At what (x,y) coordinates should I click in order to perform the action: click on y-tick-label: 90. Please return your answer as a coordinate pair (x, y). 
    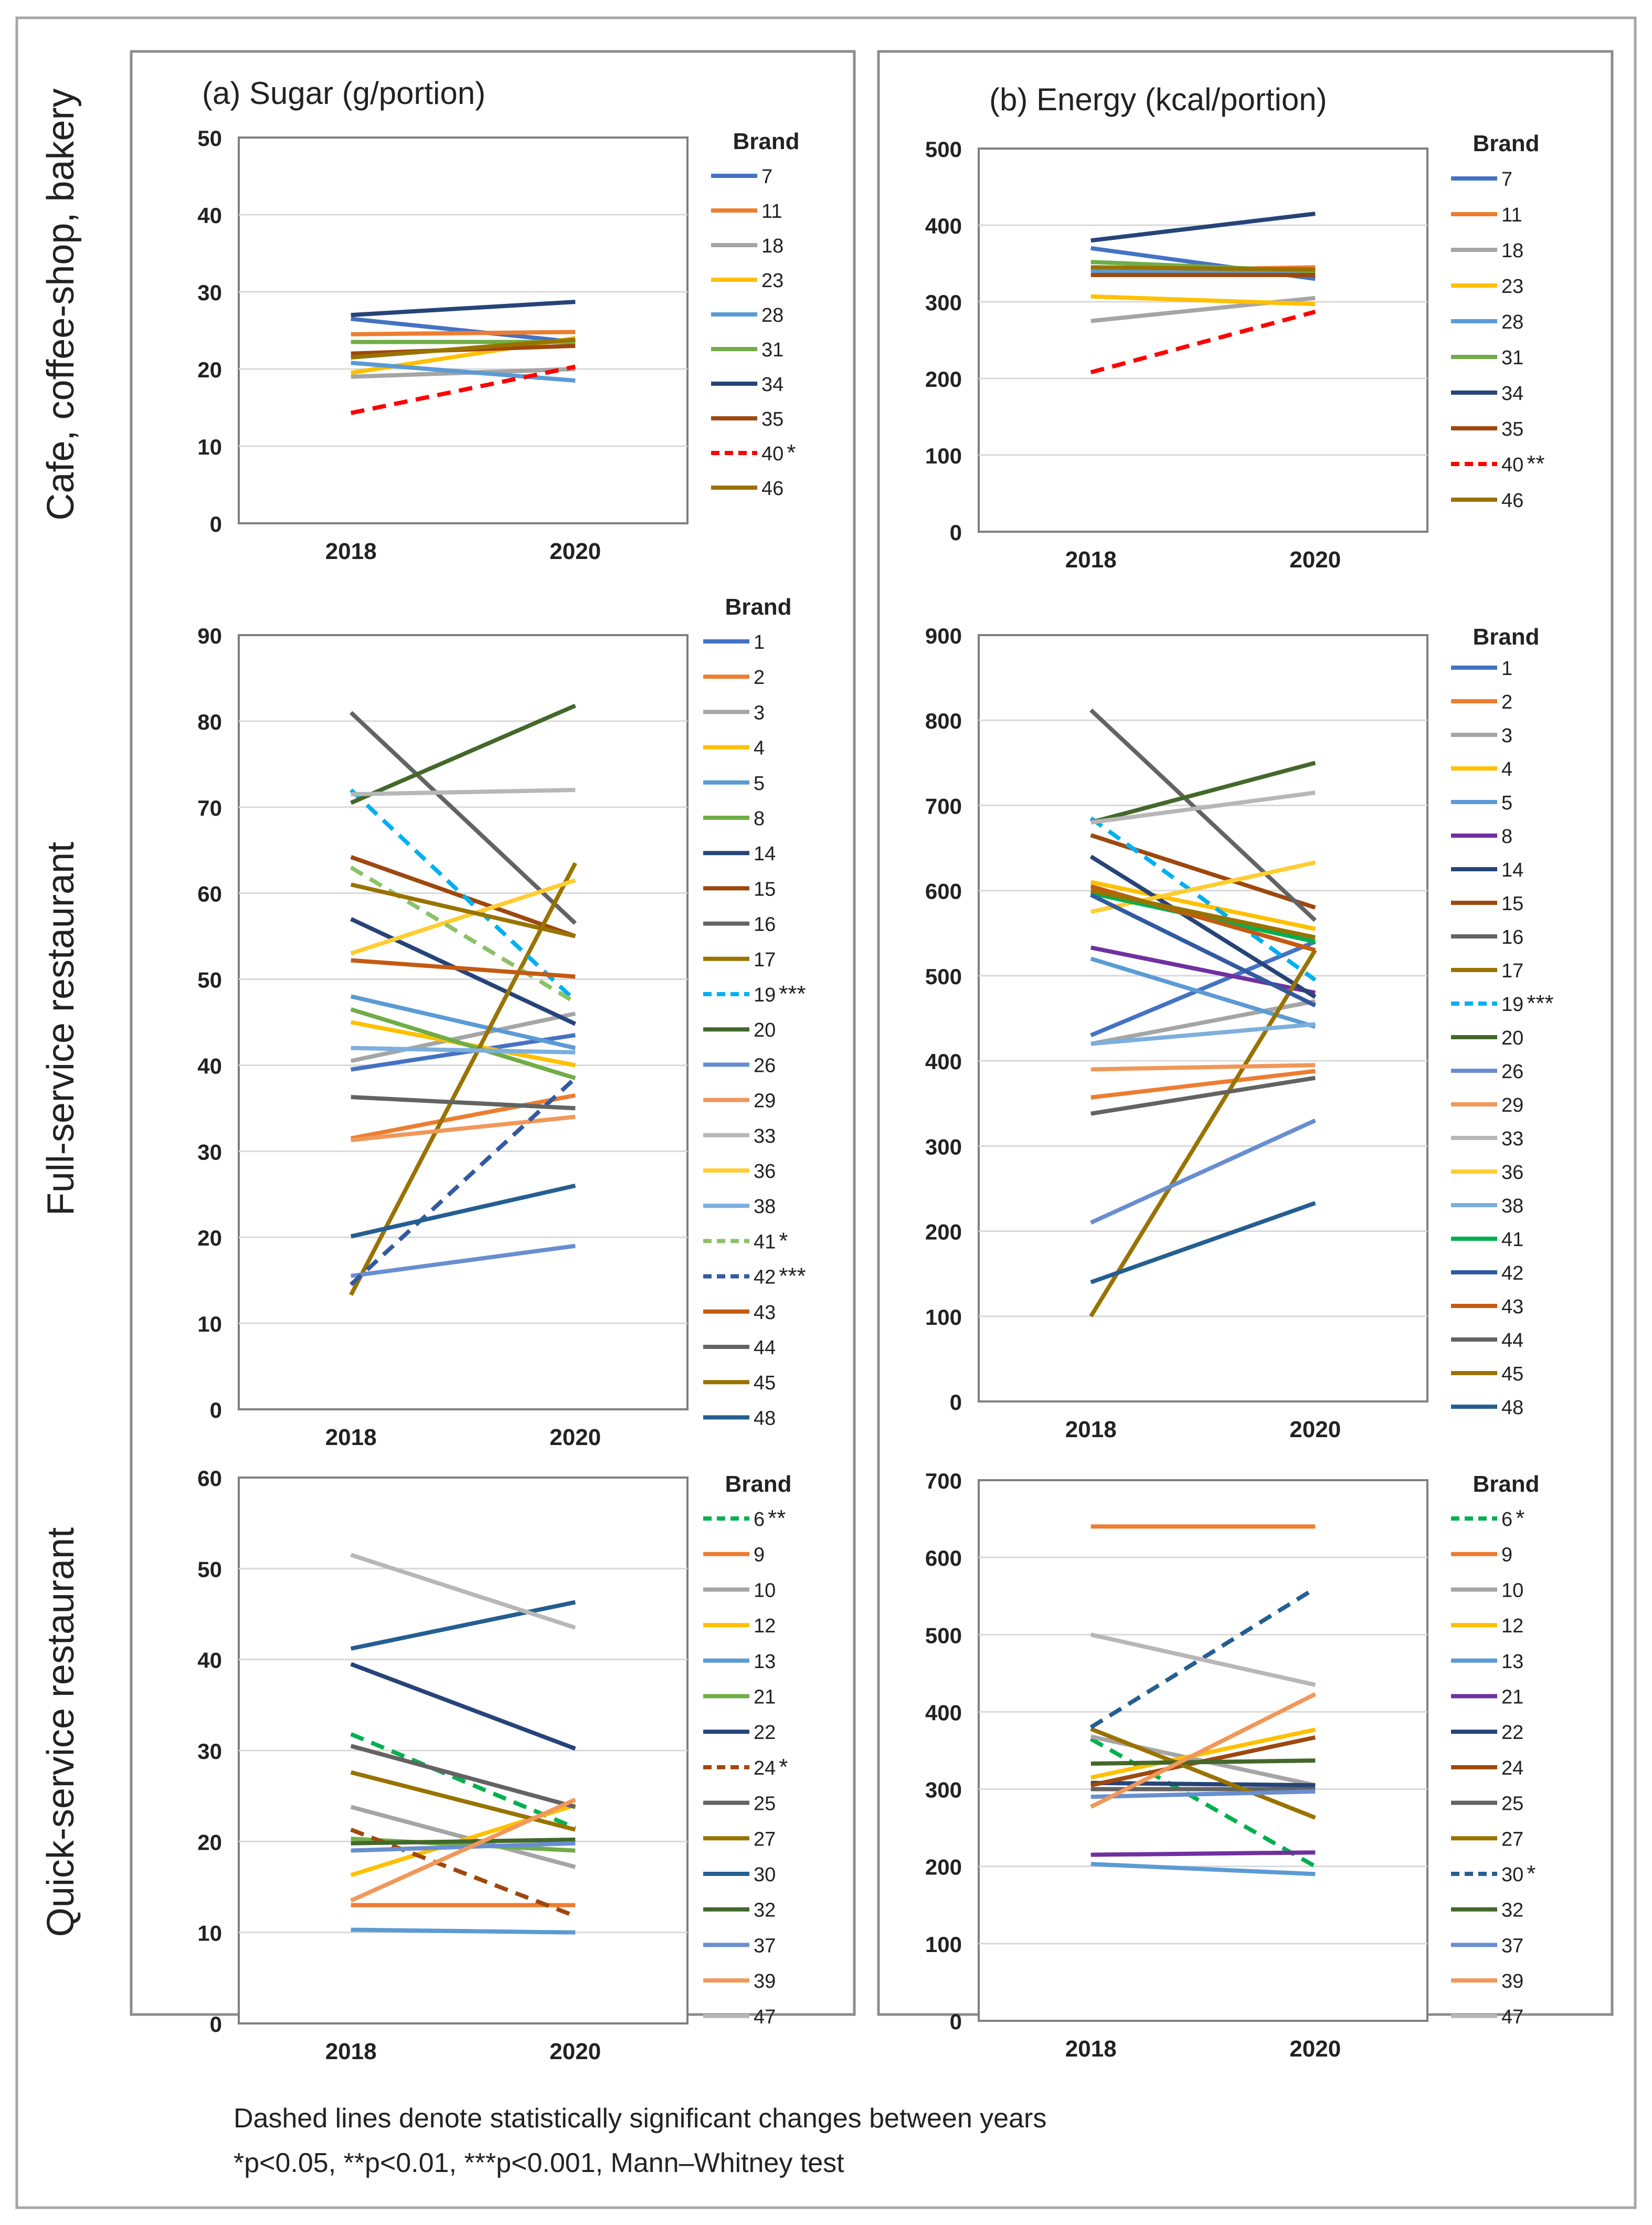
    Looking at the image, I should click on (209, 636).